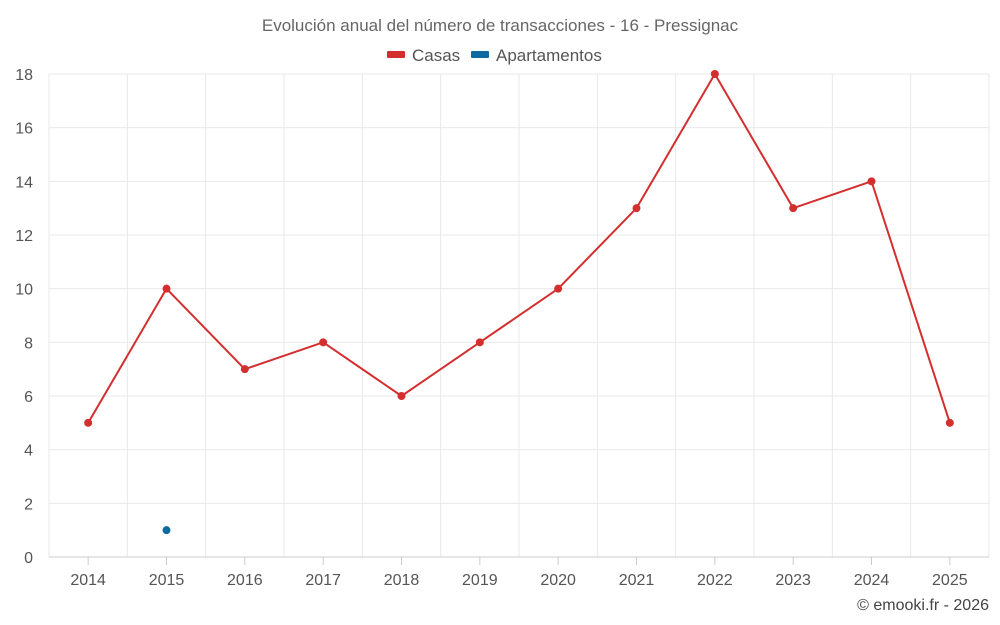 The height and width of the screenshot is (625, 1000). What do you see at coordinates (245, 580) in the screenshot?
I see `x-tick-label: 2016` at bounding box center [245, 580].